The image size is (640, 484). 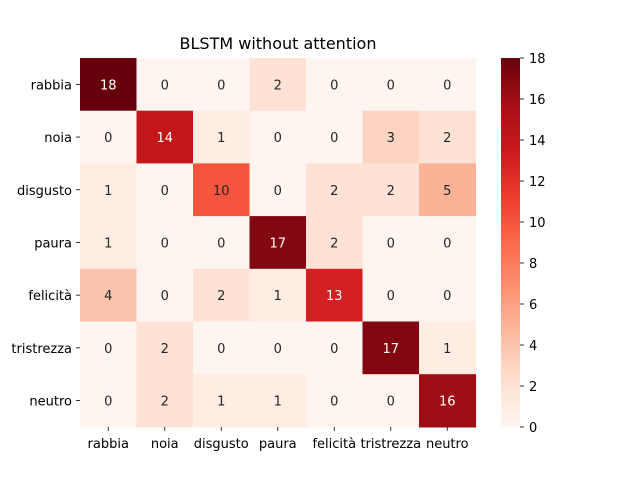 I want to click on y-tick-label: paura, so click(x=53, y=243).